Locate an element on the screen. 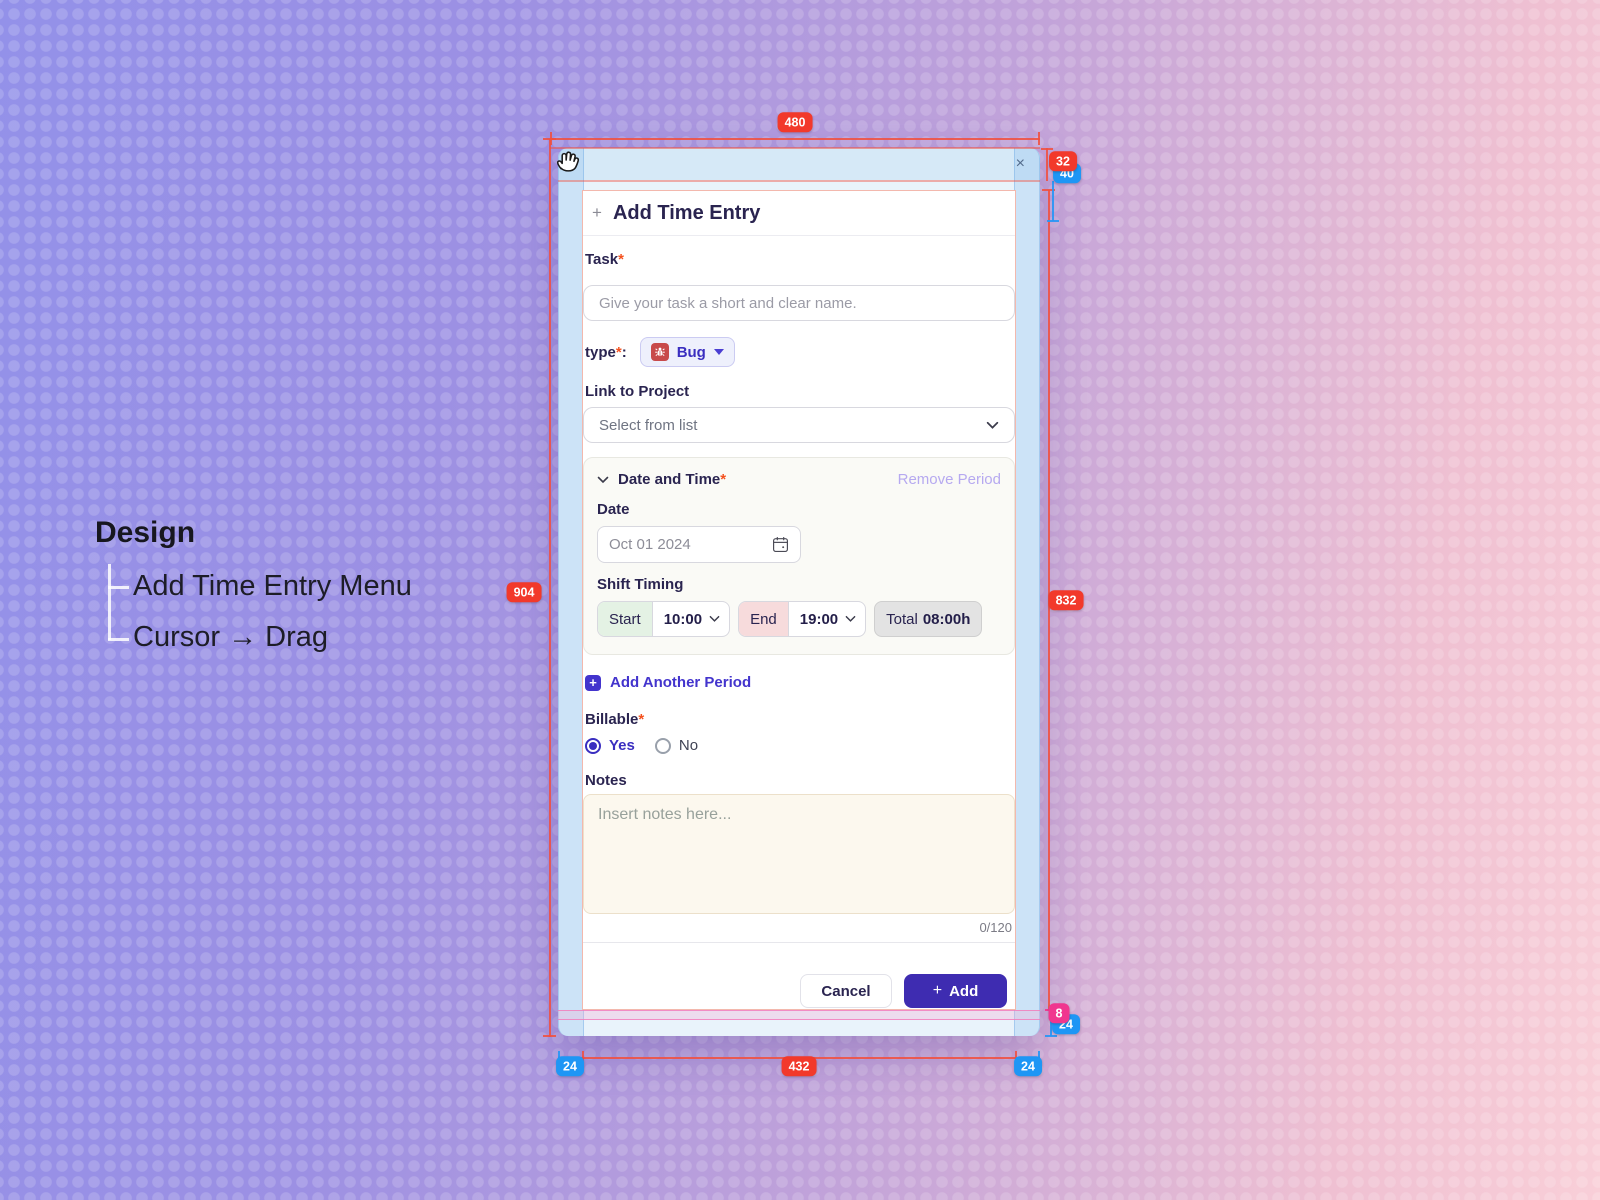  measure-badge-width: 480 is located at coordinates (795, 122).